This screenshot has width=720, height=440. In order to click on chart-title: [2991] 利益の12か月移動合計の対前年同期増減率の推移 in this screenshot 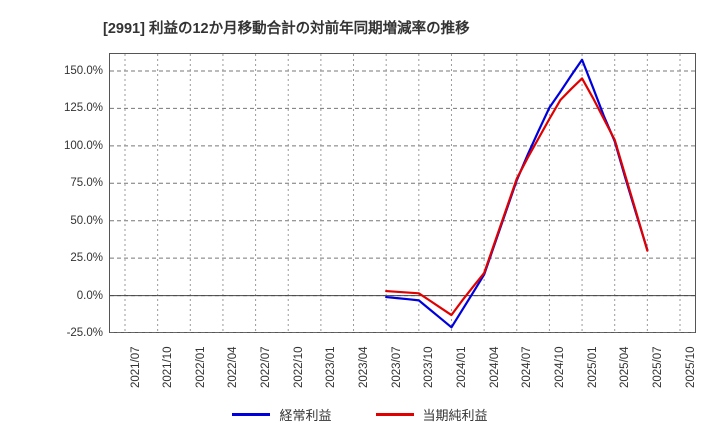, I will do `click(286, 29)`.